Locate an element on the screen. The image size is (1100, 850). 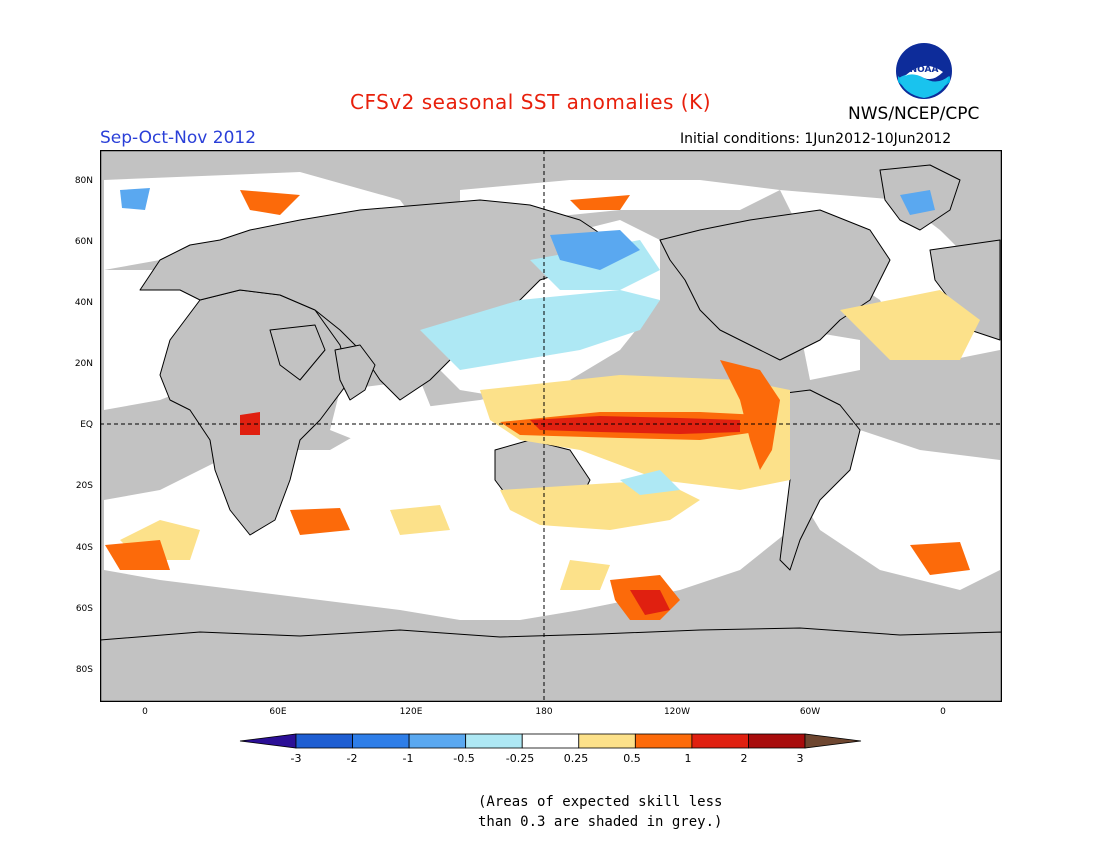
colorbar: -3 -2 -1 -0.5 -0.25 0.25 0.5 1 2 3 is located at coordinates (550, 749).